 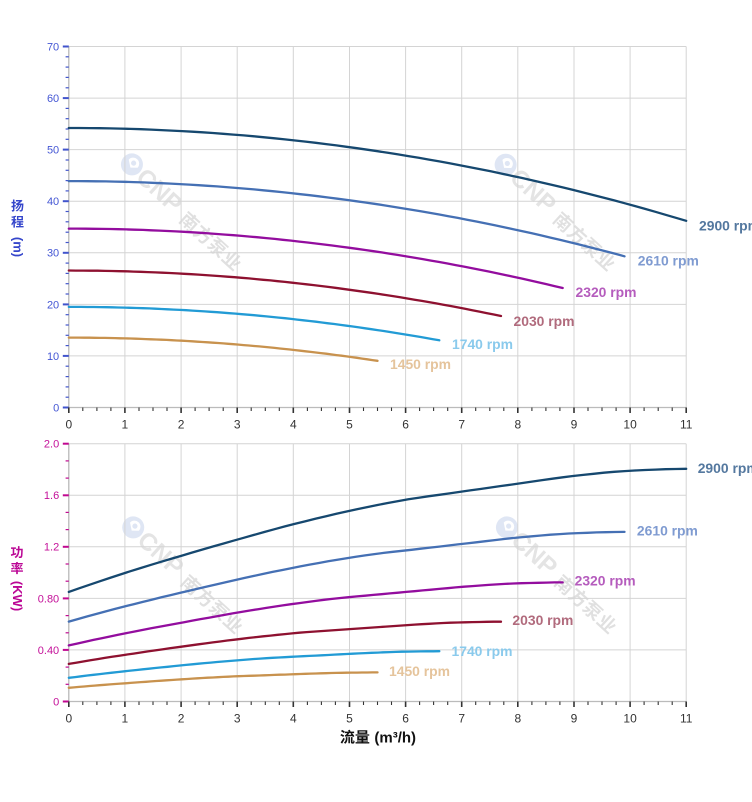 What do you see at coordinates (48, 651) in the screenshot?
I see `svg-text: 0.40` at bounding box center [48, 651].